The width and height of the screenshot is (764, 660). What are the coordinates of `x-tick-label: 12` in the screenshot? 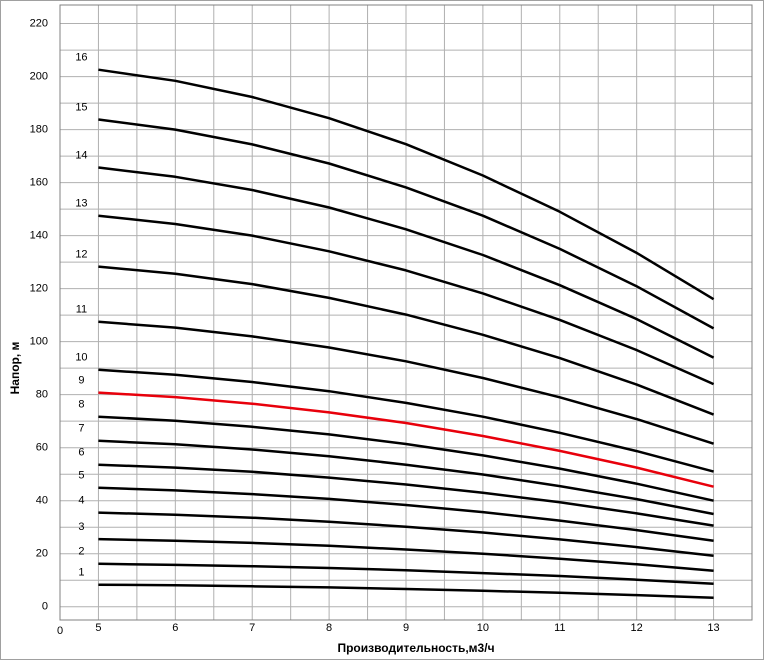 It's located at (637, 628).